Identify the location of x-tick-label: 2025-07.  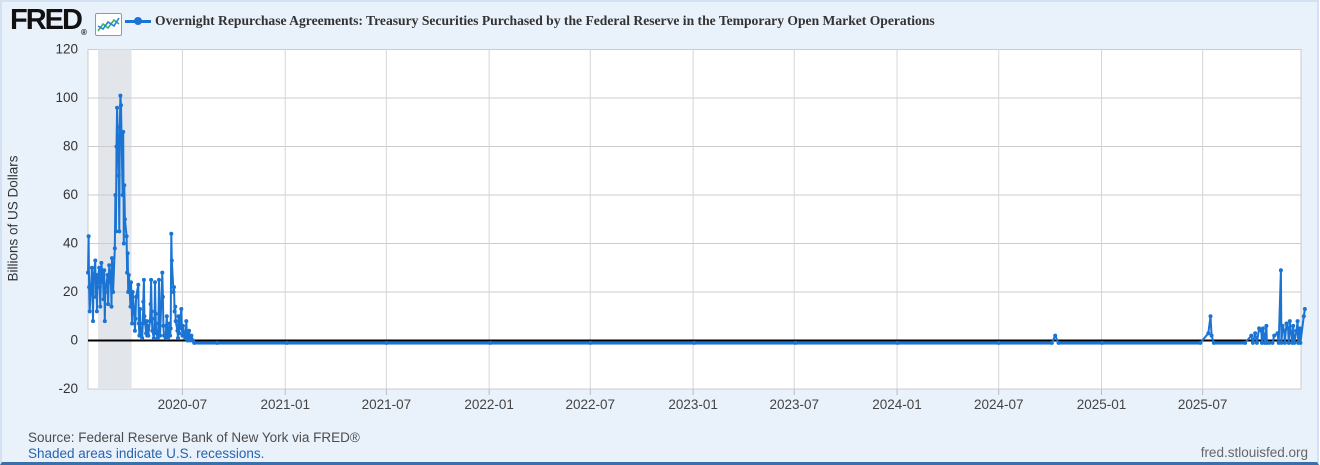
(1203, 404).